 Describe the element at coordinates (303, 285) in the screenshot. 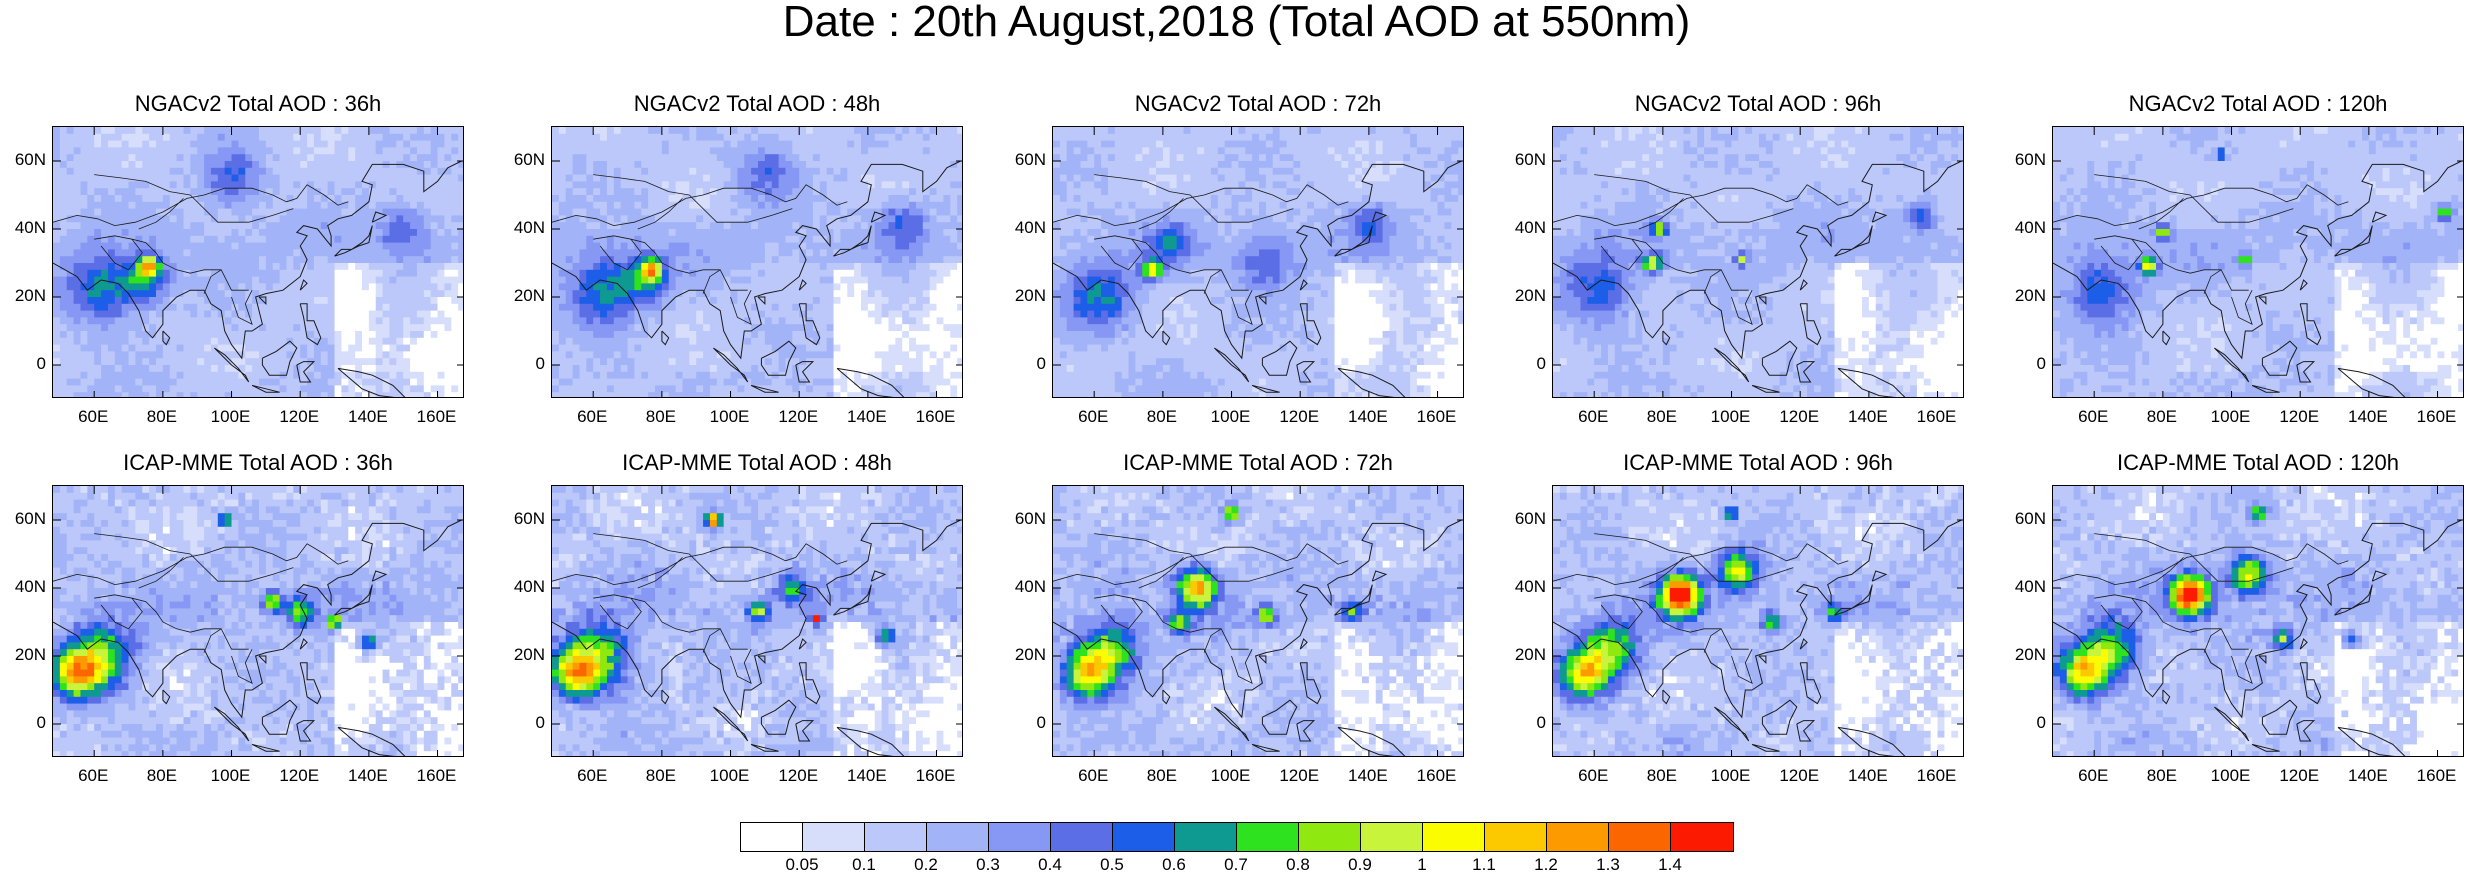

I see `coastline` at that location.